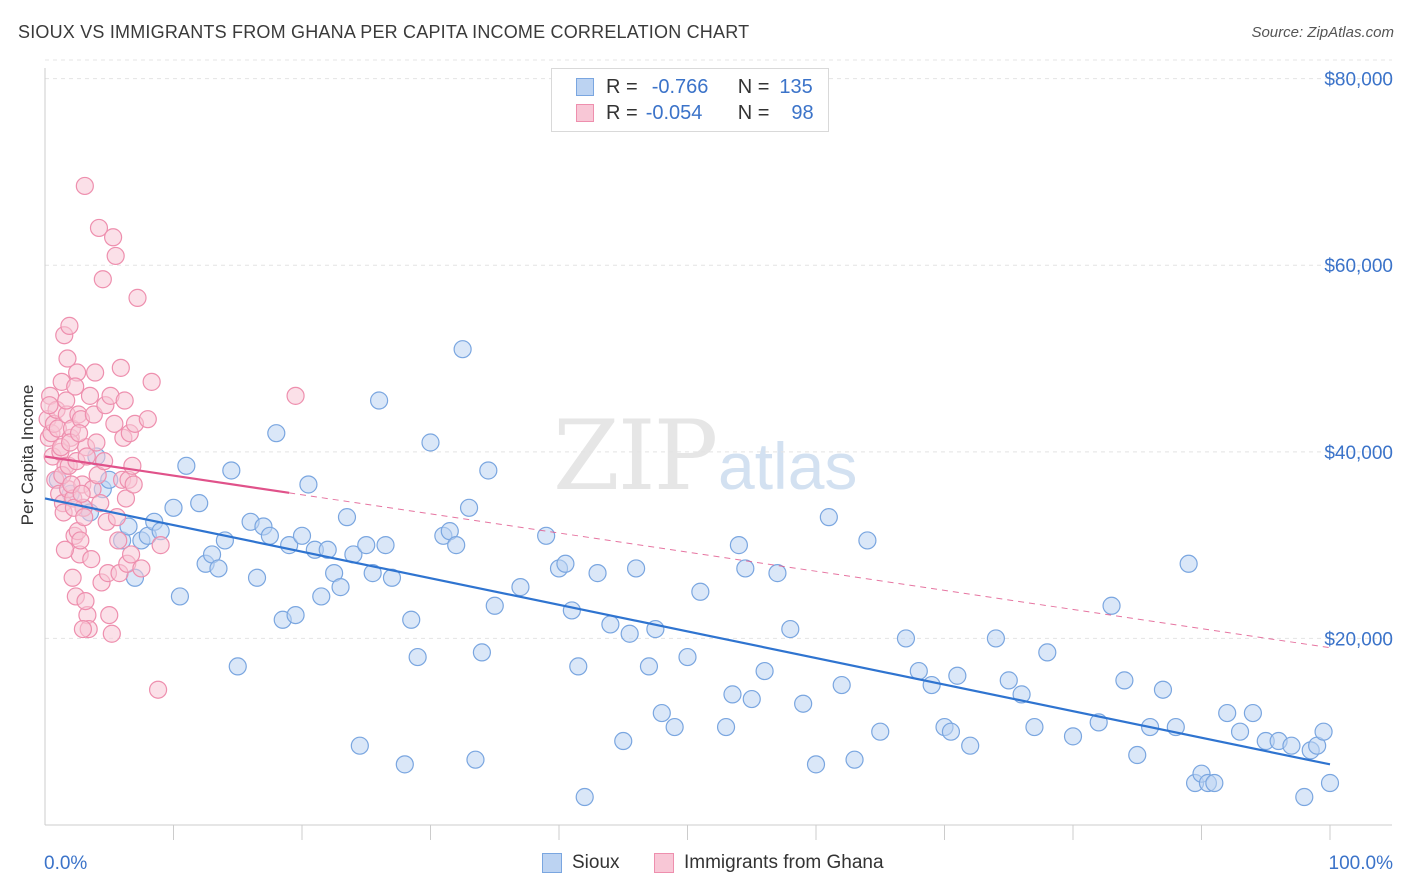 Image resolution: width=1406 pixels, height=892 pixels. What do you see at coordinates (690, 100) in the screenshot?
I see `correlation-legend: R = -0.766 N = 135 R = -0.054 N = 98` at bounding box center [690, 100].